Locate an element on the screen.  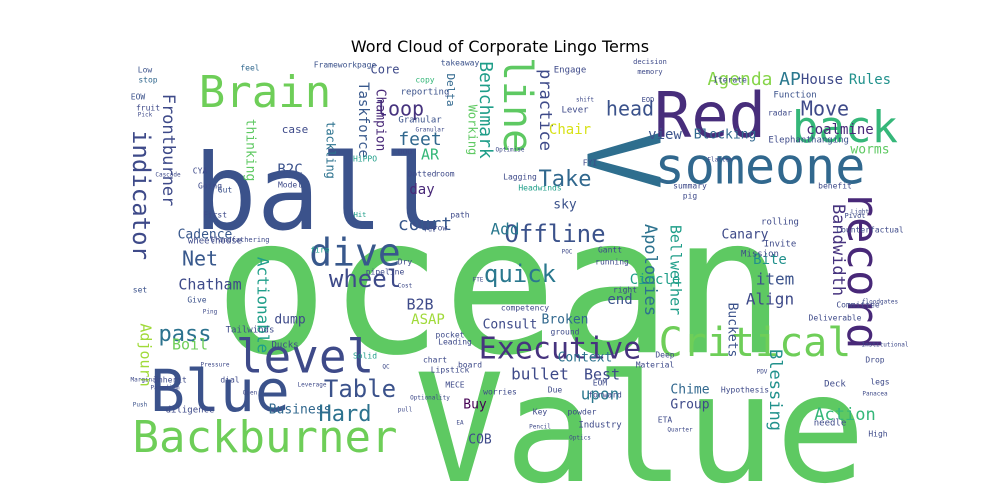
word-offline: Offline is located at coordinates (554, 234).